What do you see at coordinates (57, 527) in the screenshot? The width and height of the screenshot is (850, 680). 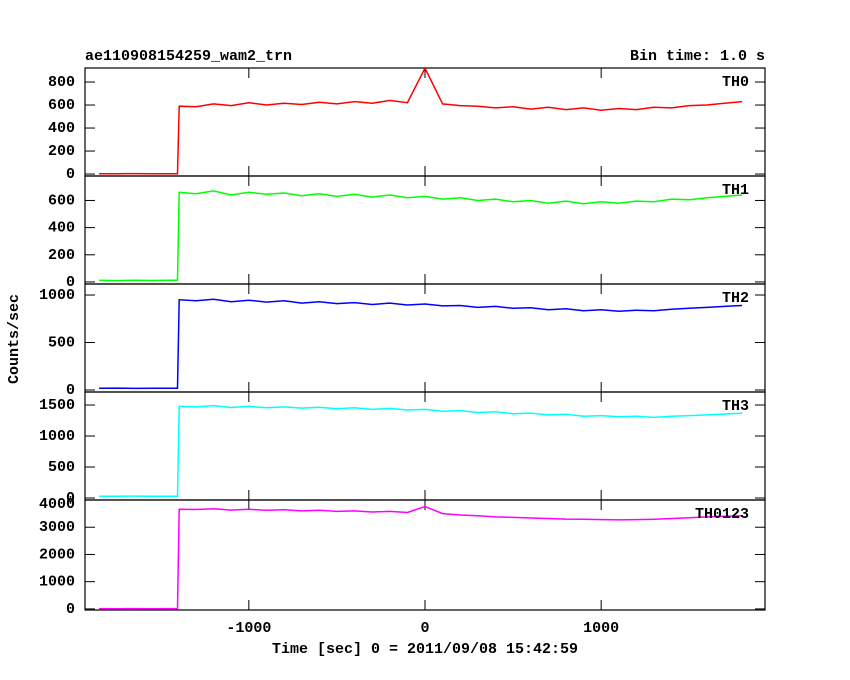 I see `y-tick-label: 3000` at bounding box center [57, 527].